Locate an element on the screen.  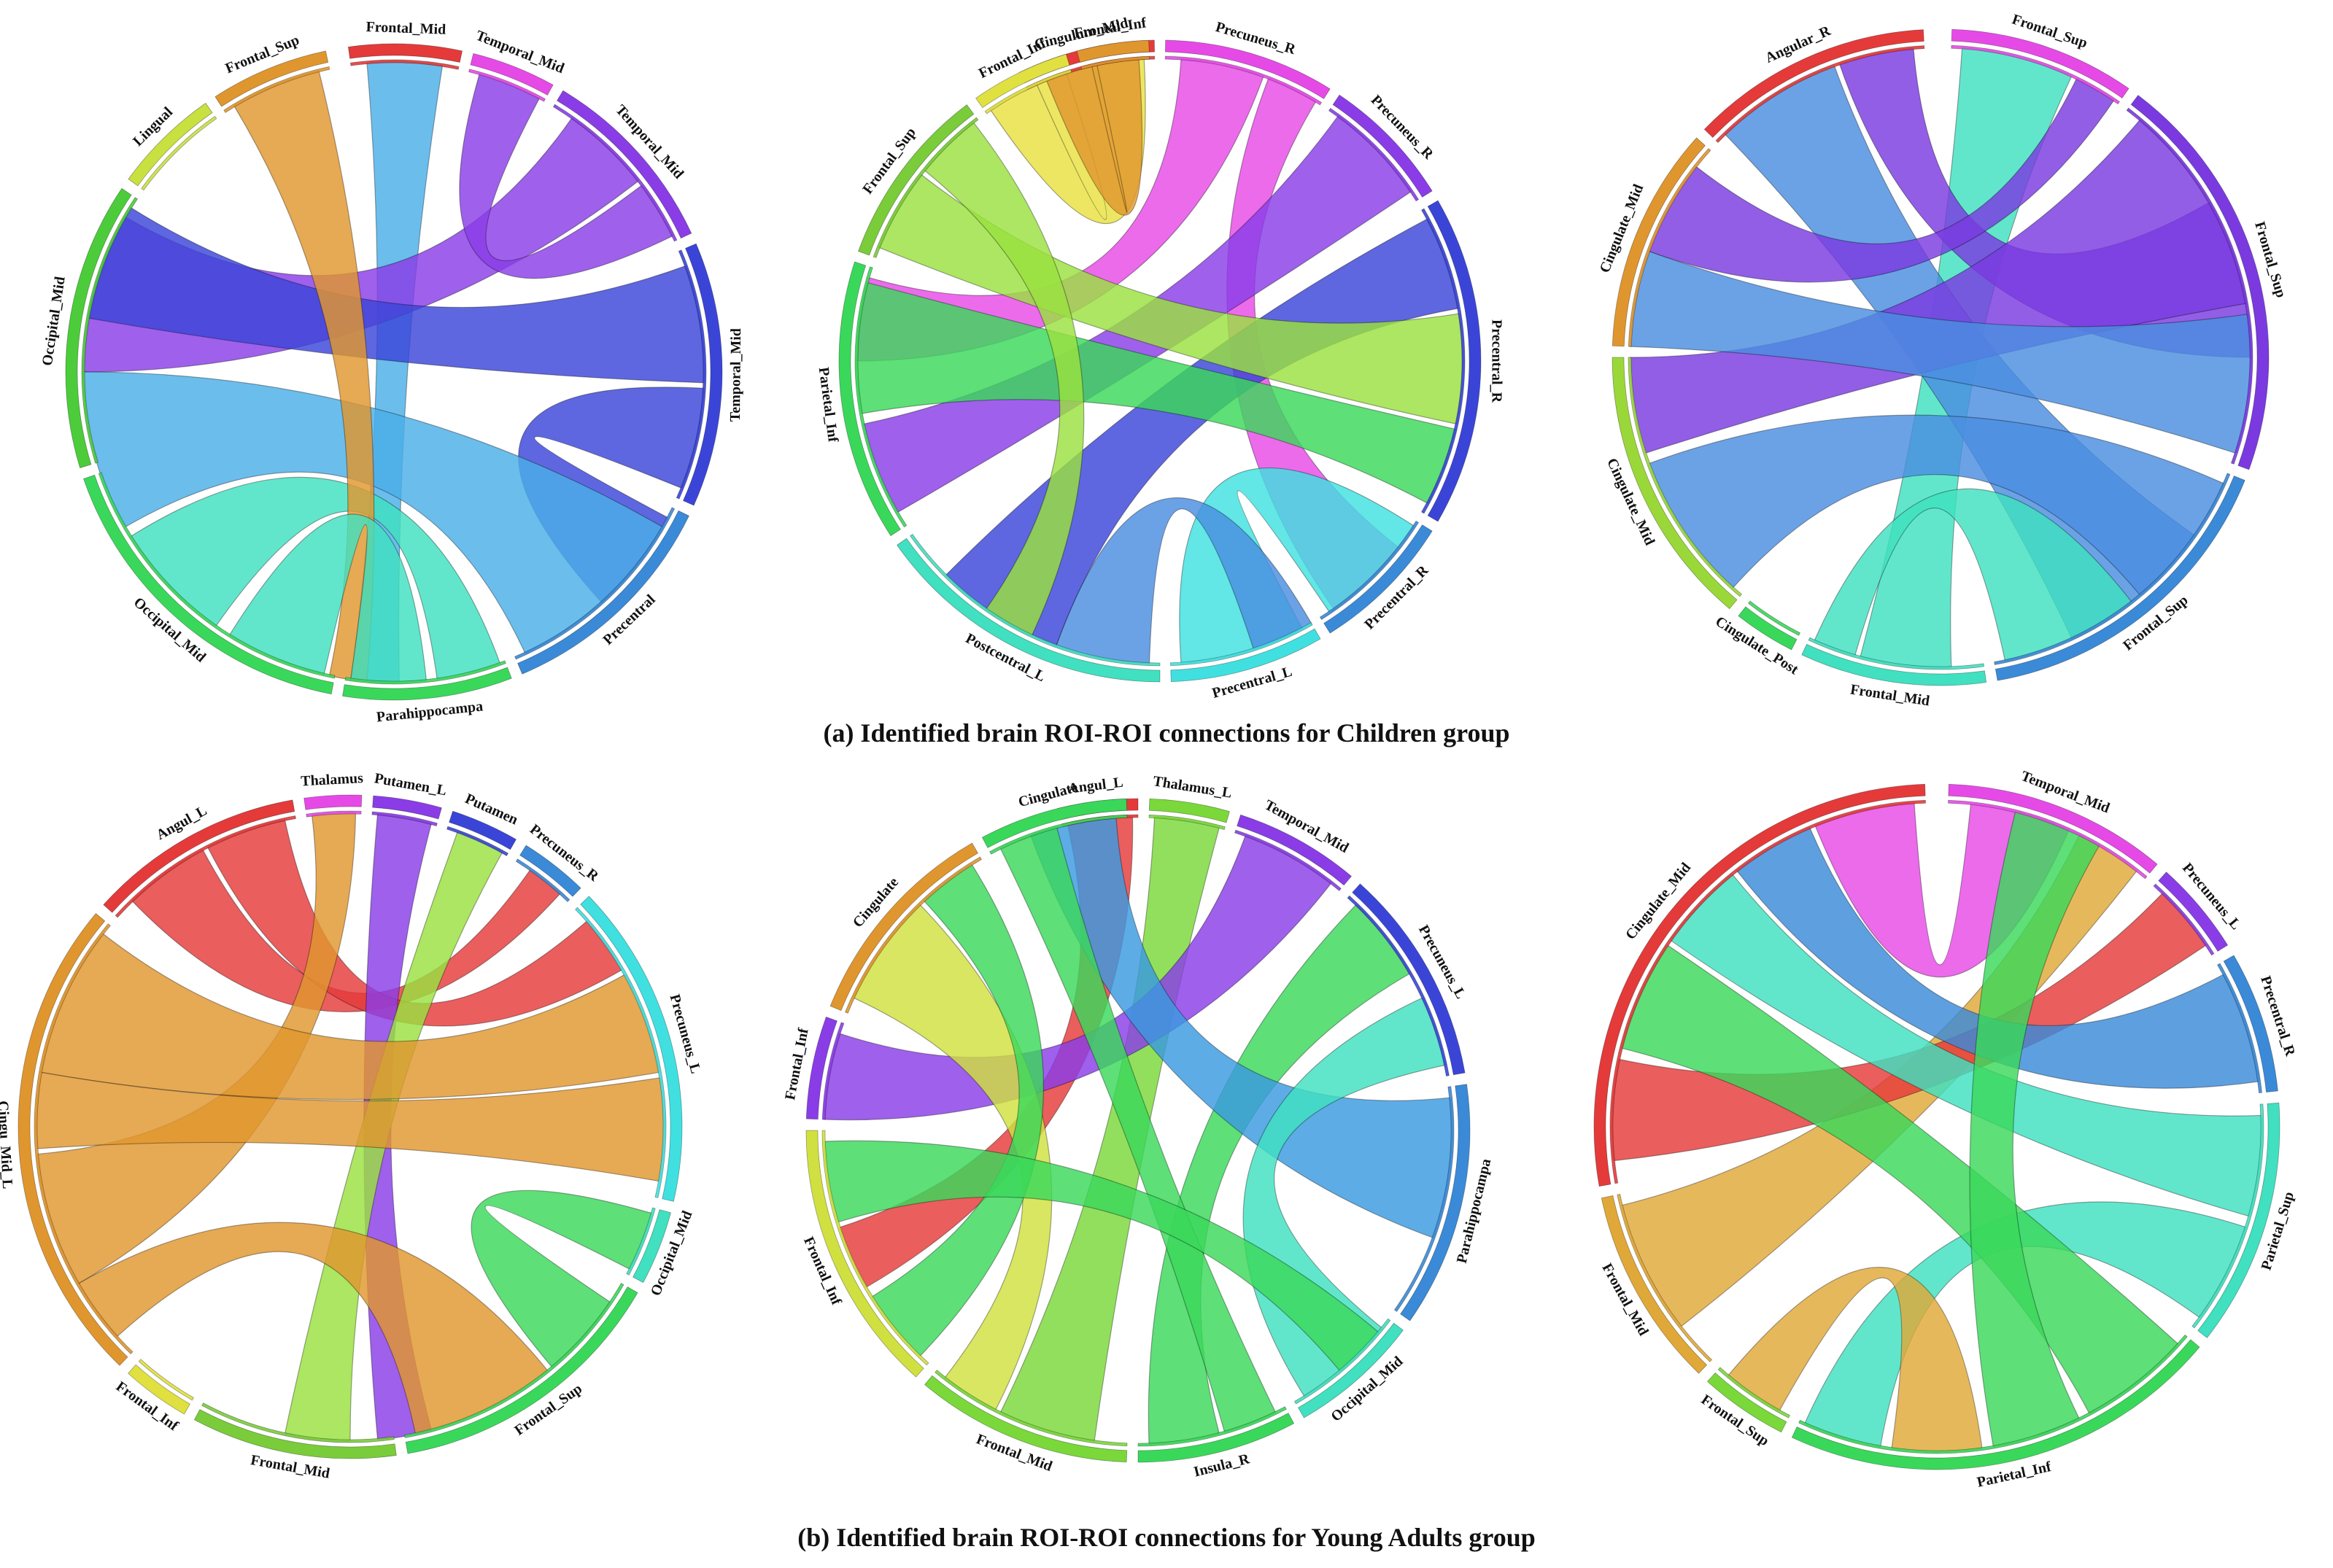
roi-label: Putamen_L is located at coordinates (411, 784).